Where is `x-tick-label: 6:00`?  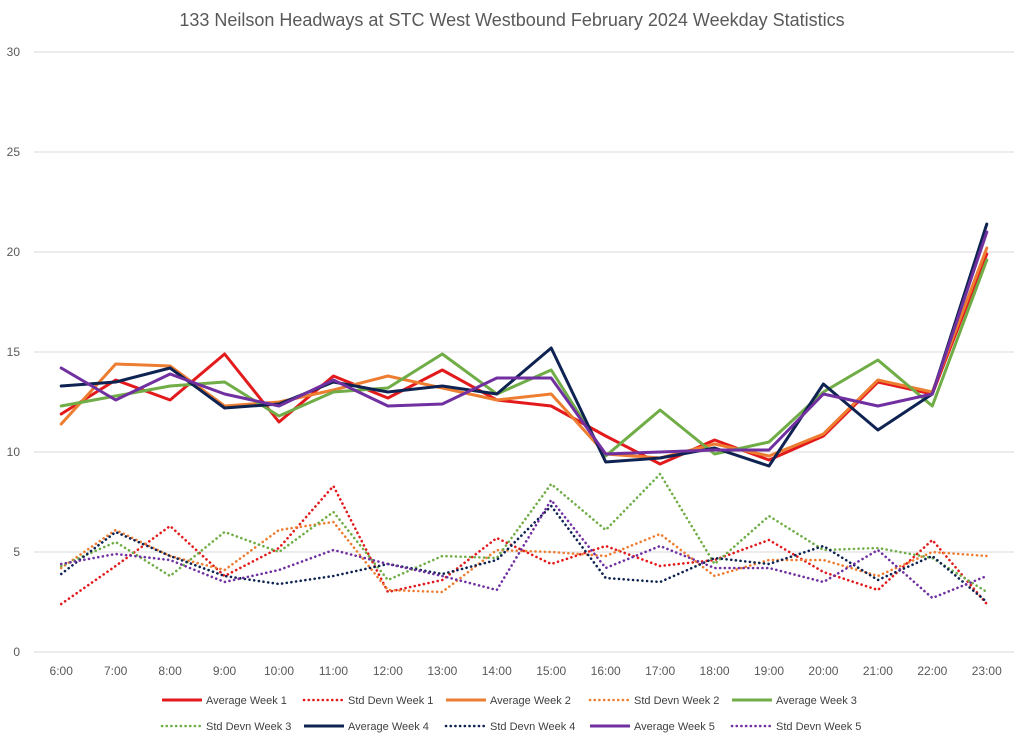
x-tick-label: 6:00 is located at coordinates (62, 671).